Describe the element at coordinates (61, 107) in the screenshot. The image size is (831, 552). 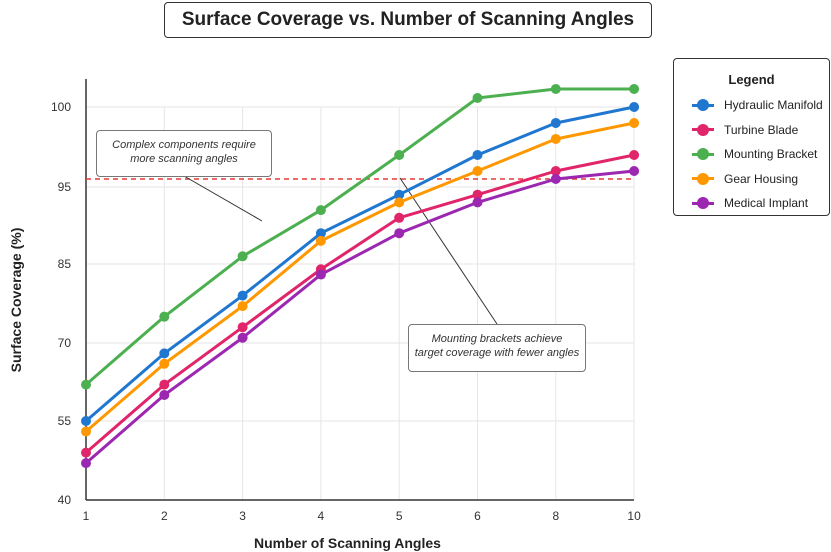
I see `y-tick-label: 100` at that location.